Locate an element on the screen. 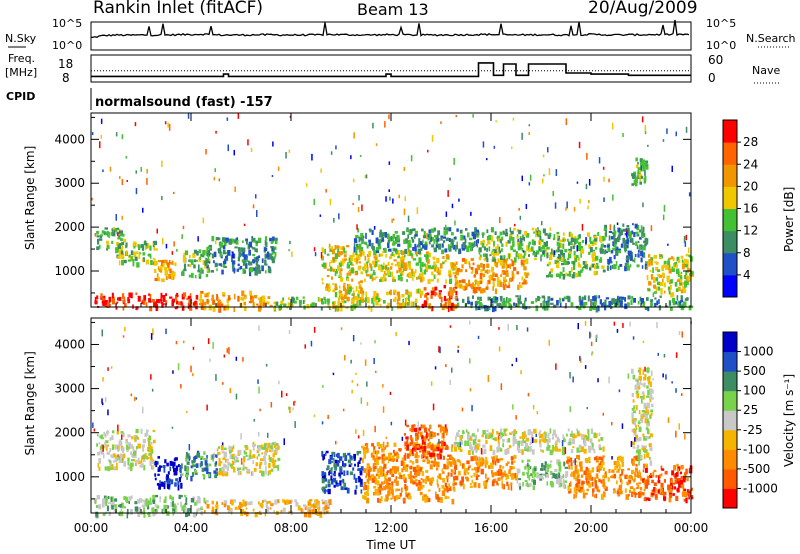  power-ytick-label-1: 2000 is located at coordinates (69, 227).